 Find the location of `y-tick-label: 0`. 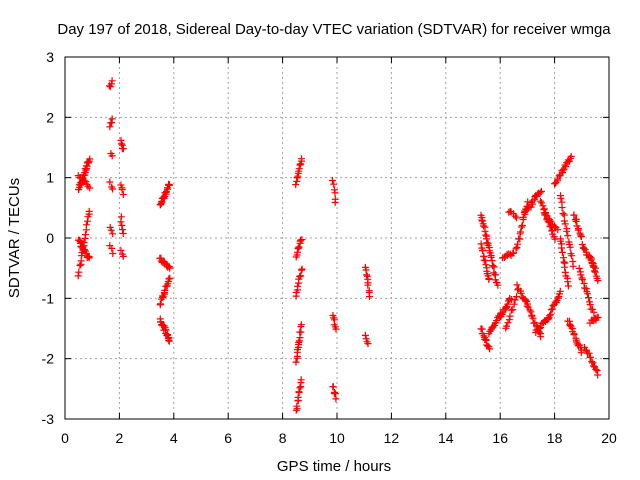

y-tick-label: 0 is located at coordinates (50, 238).